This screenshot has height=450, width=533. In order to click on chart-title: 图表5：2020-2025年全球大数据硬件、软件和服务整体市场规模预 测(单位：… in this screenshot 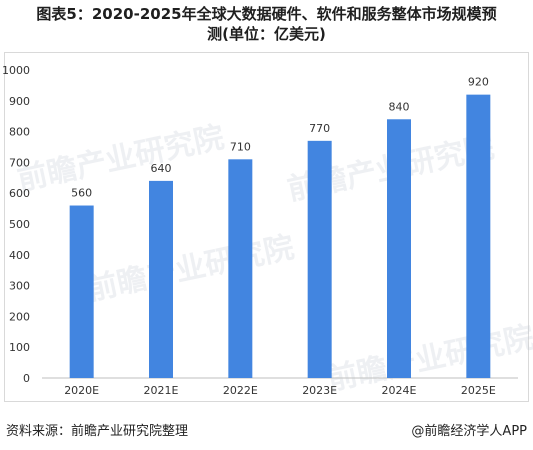, I will do `click(266, 24)`.